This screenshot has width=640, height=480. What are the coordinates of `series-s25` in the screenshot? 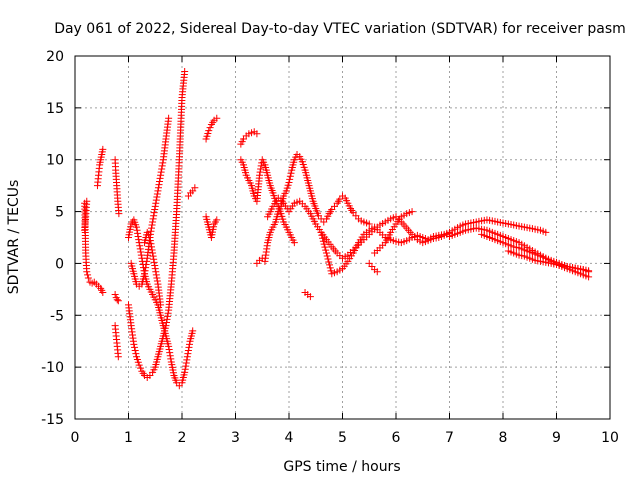 It's located at (548, 261).